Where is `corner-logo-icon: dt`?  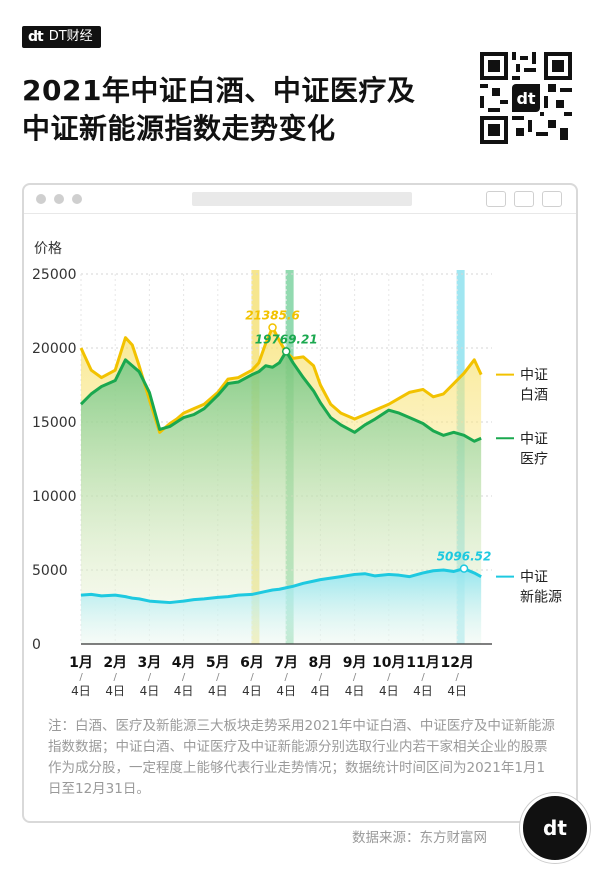 corner-logo-icon: dt is located at coordinates (555, 828).